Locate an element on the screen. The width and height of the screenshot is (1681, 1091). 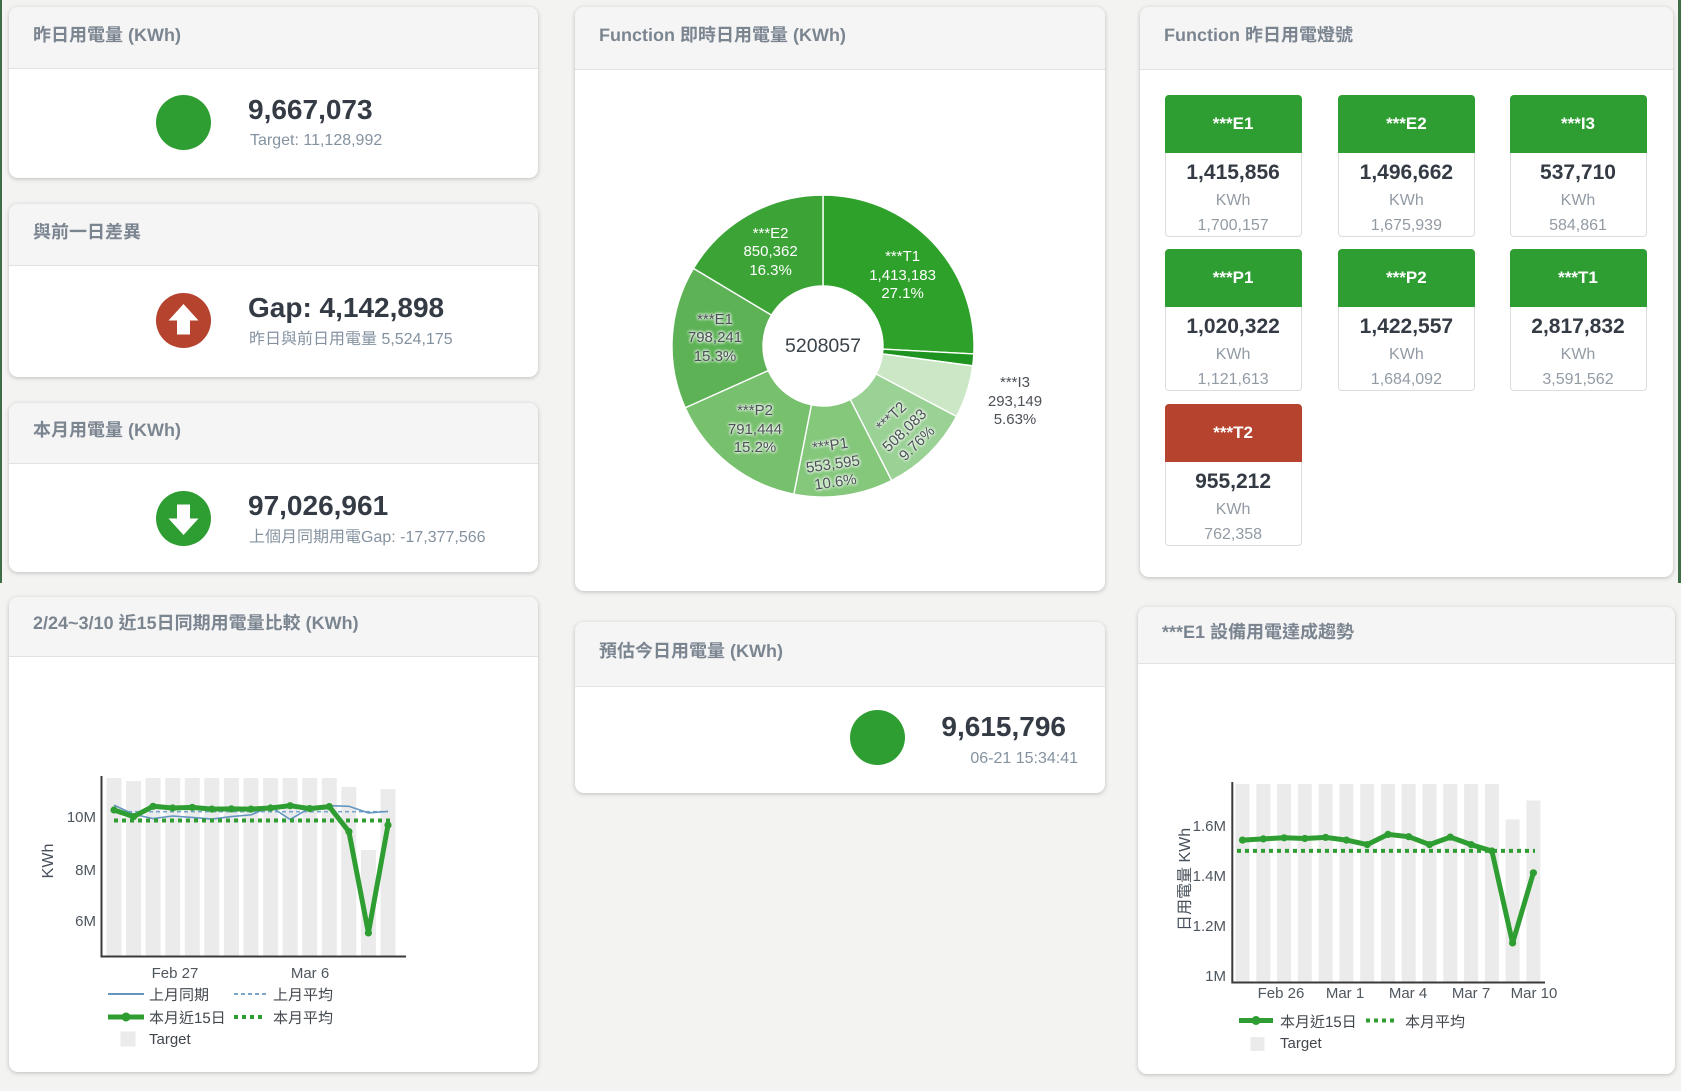
svg-text: 10M is located at coordinates (81, 817).